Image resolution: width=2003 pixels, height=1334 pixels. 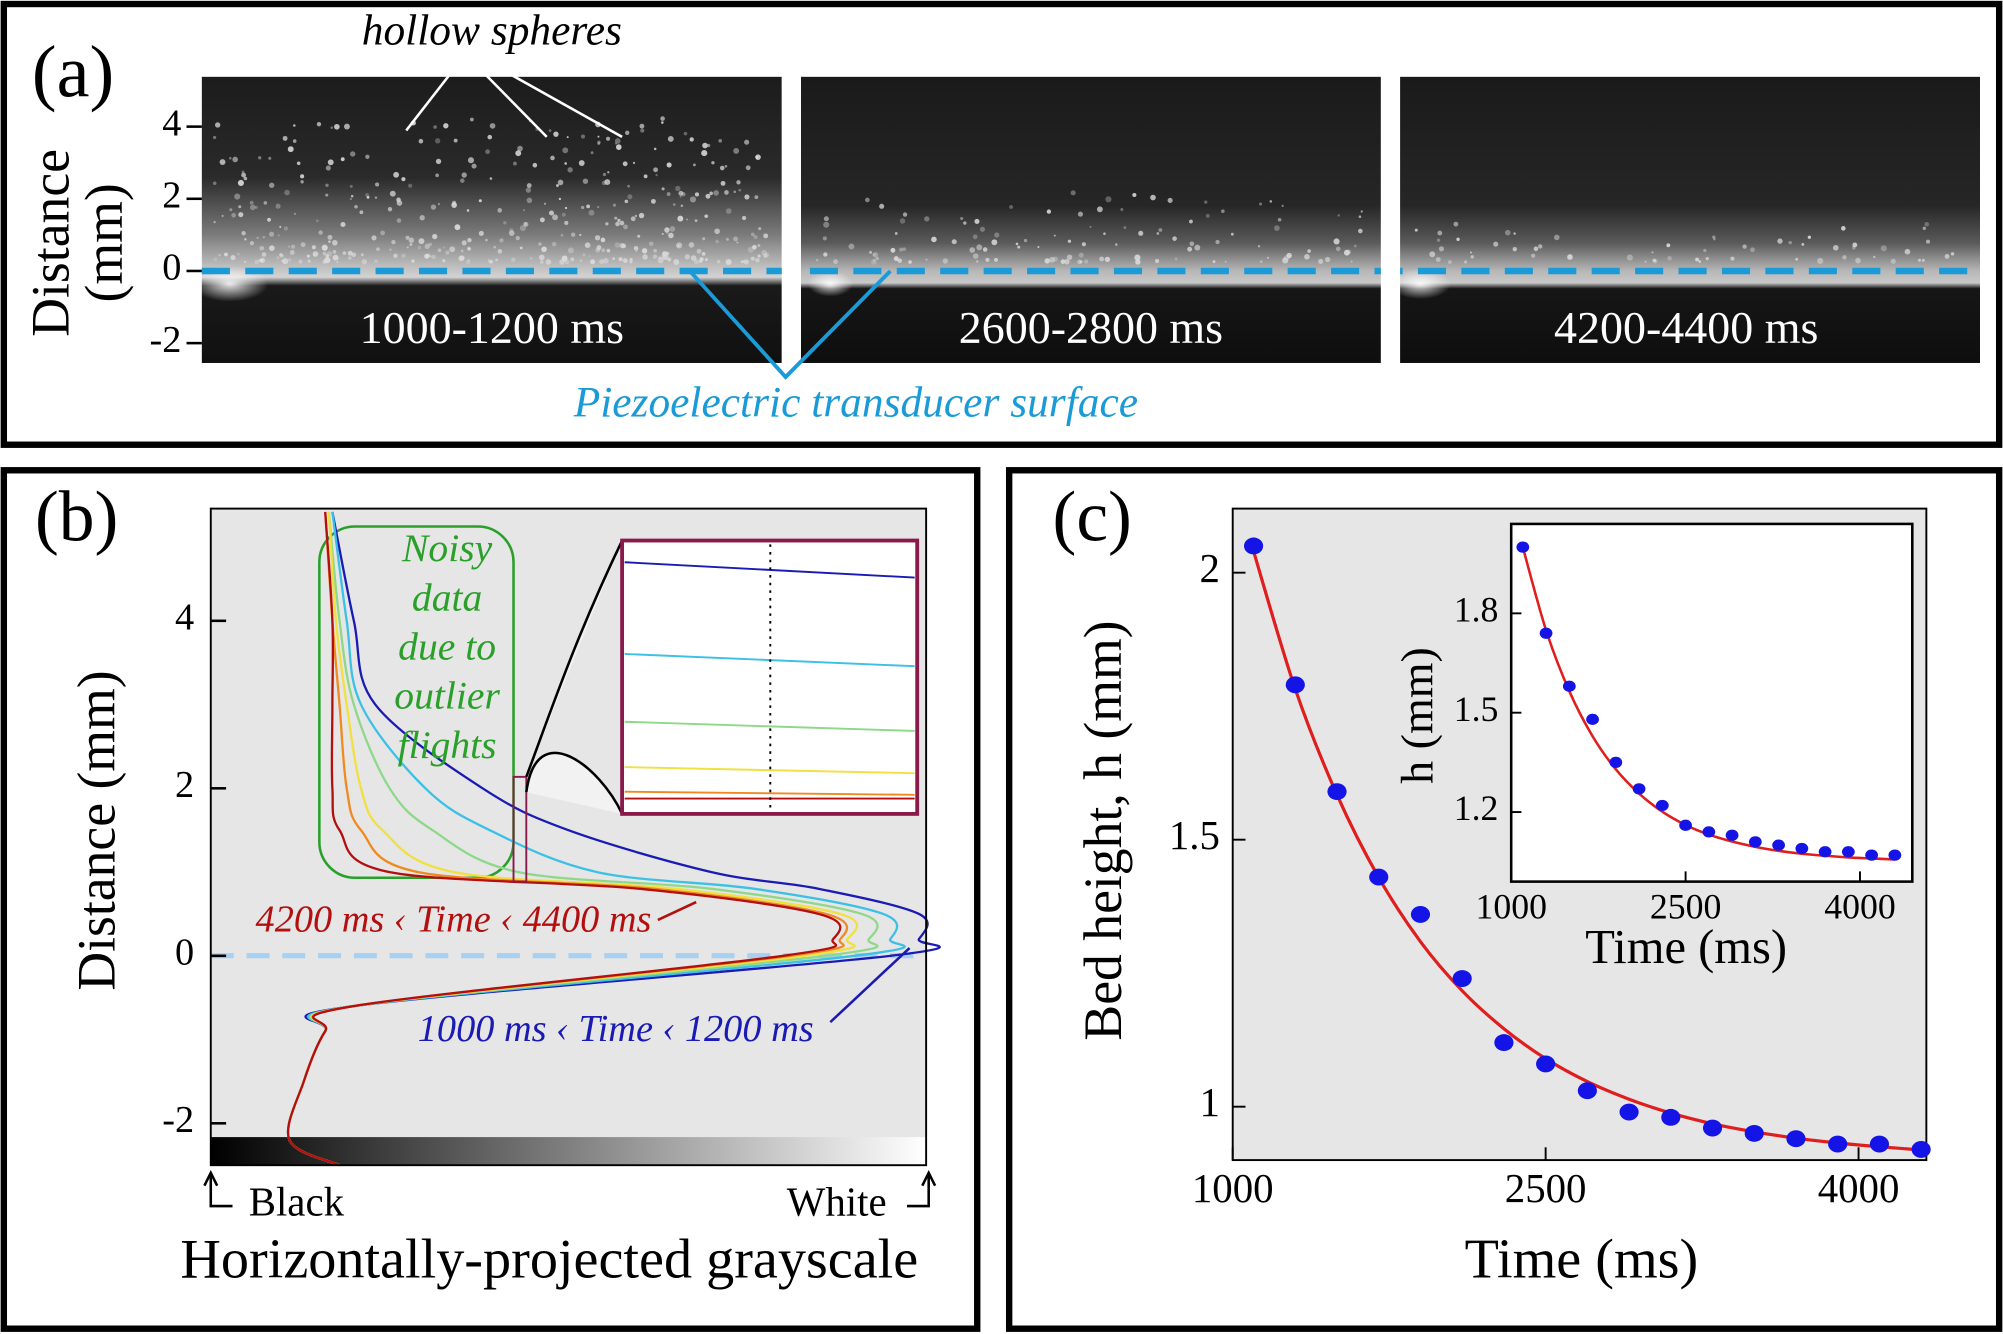 What do you see at coordinates (165, 340) in the screenshot?
I see `y-tick-label: -2` at bounding box center [165, 340].